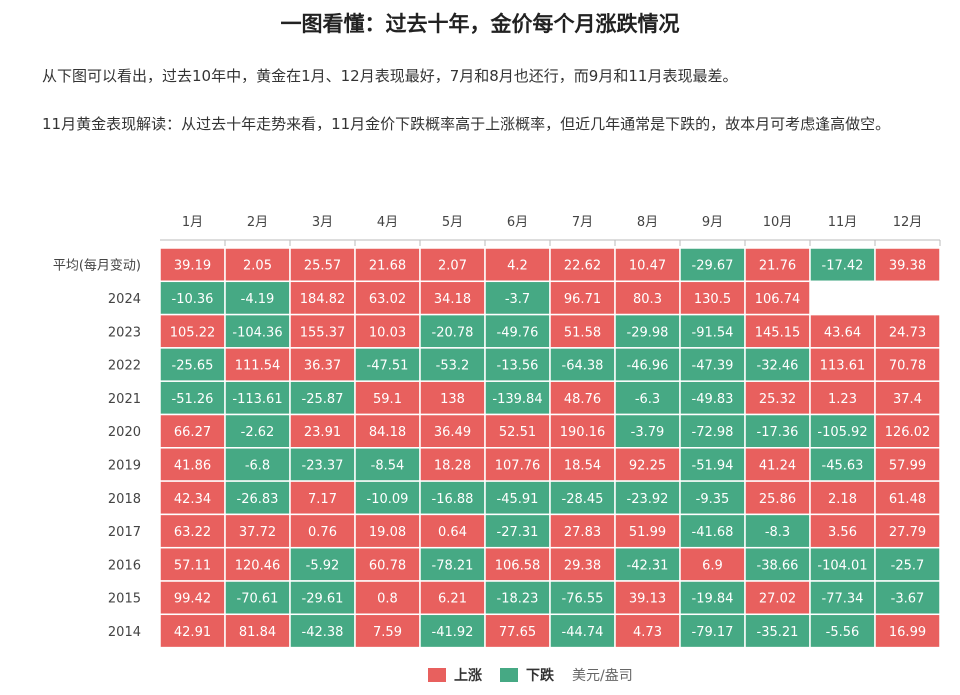 The image size is (960, 695). I want to click on cell-value-label: 18.54, so click(582, 465).